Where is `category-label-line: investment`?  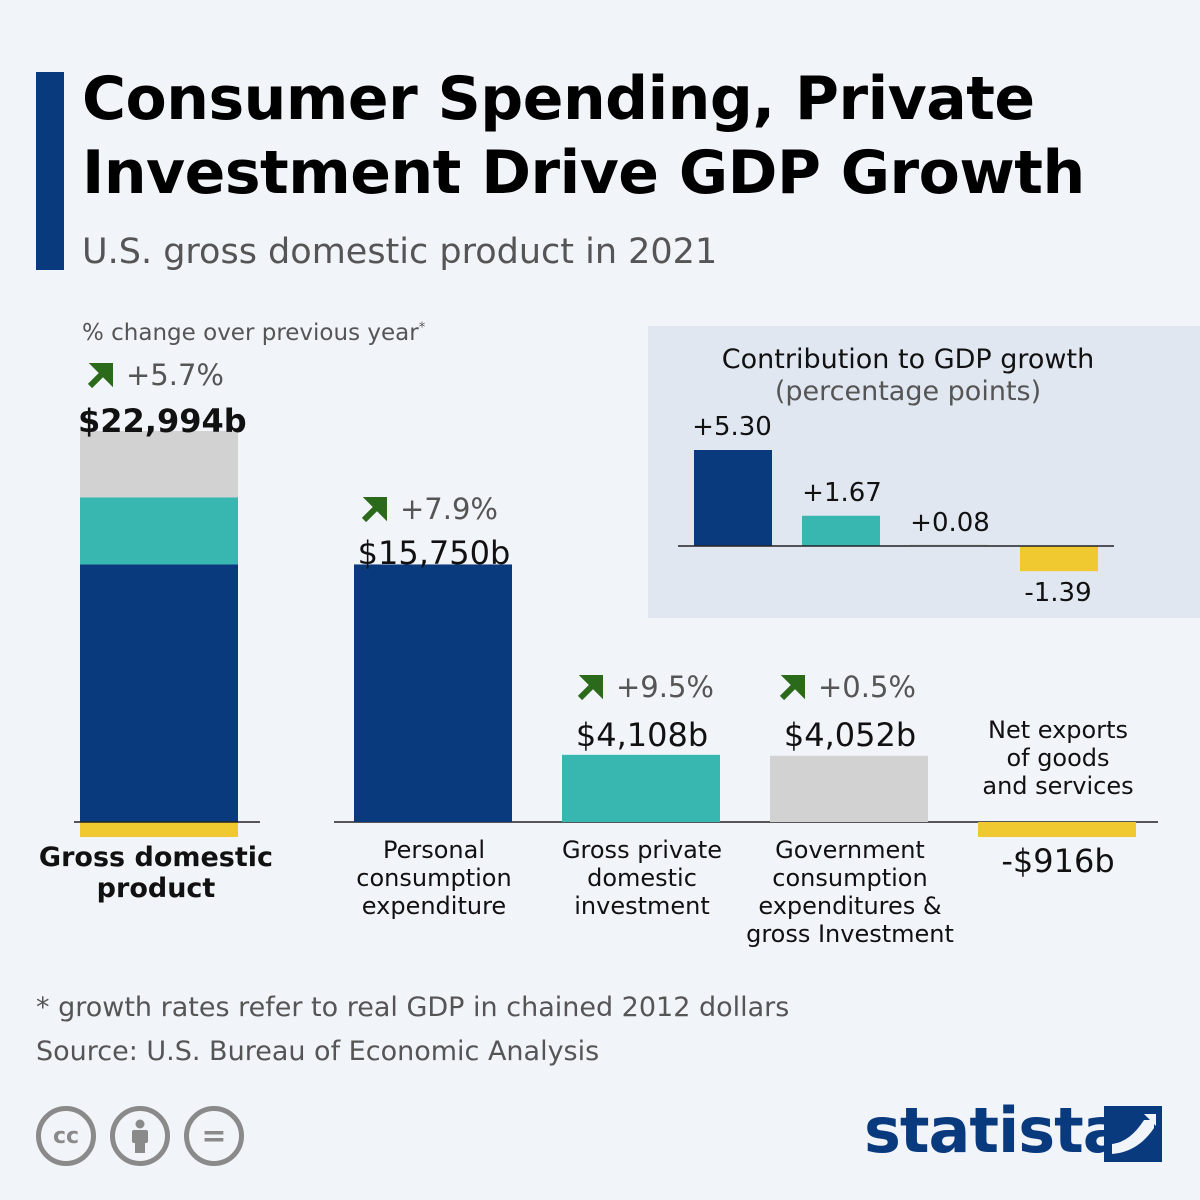
category-label-line: investment is located at coordinates (642, 906).